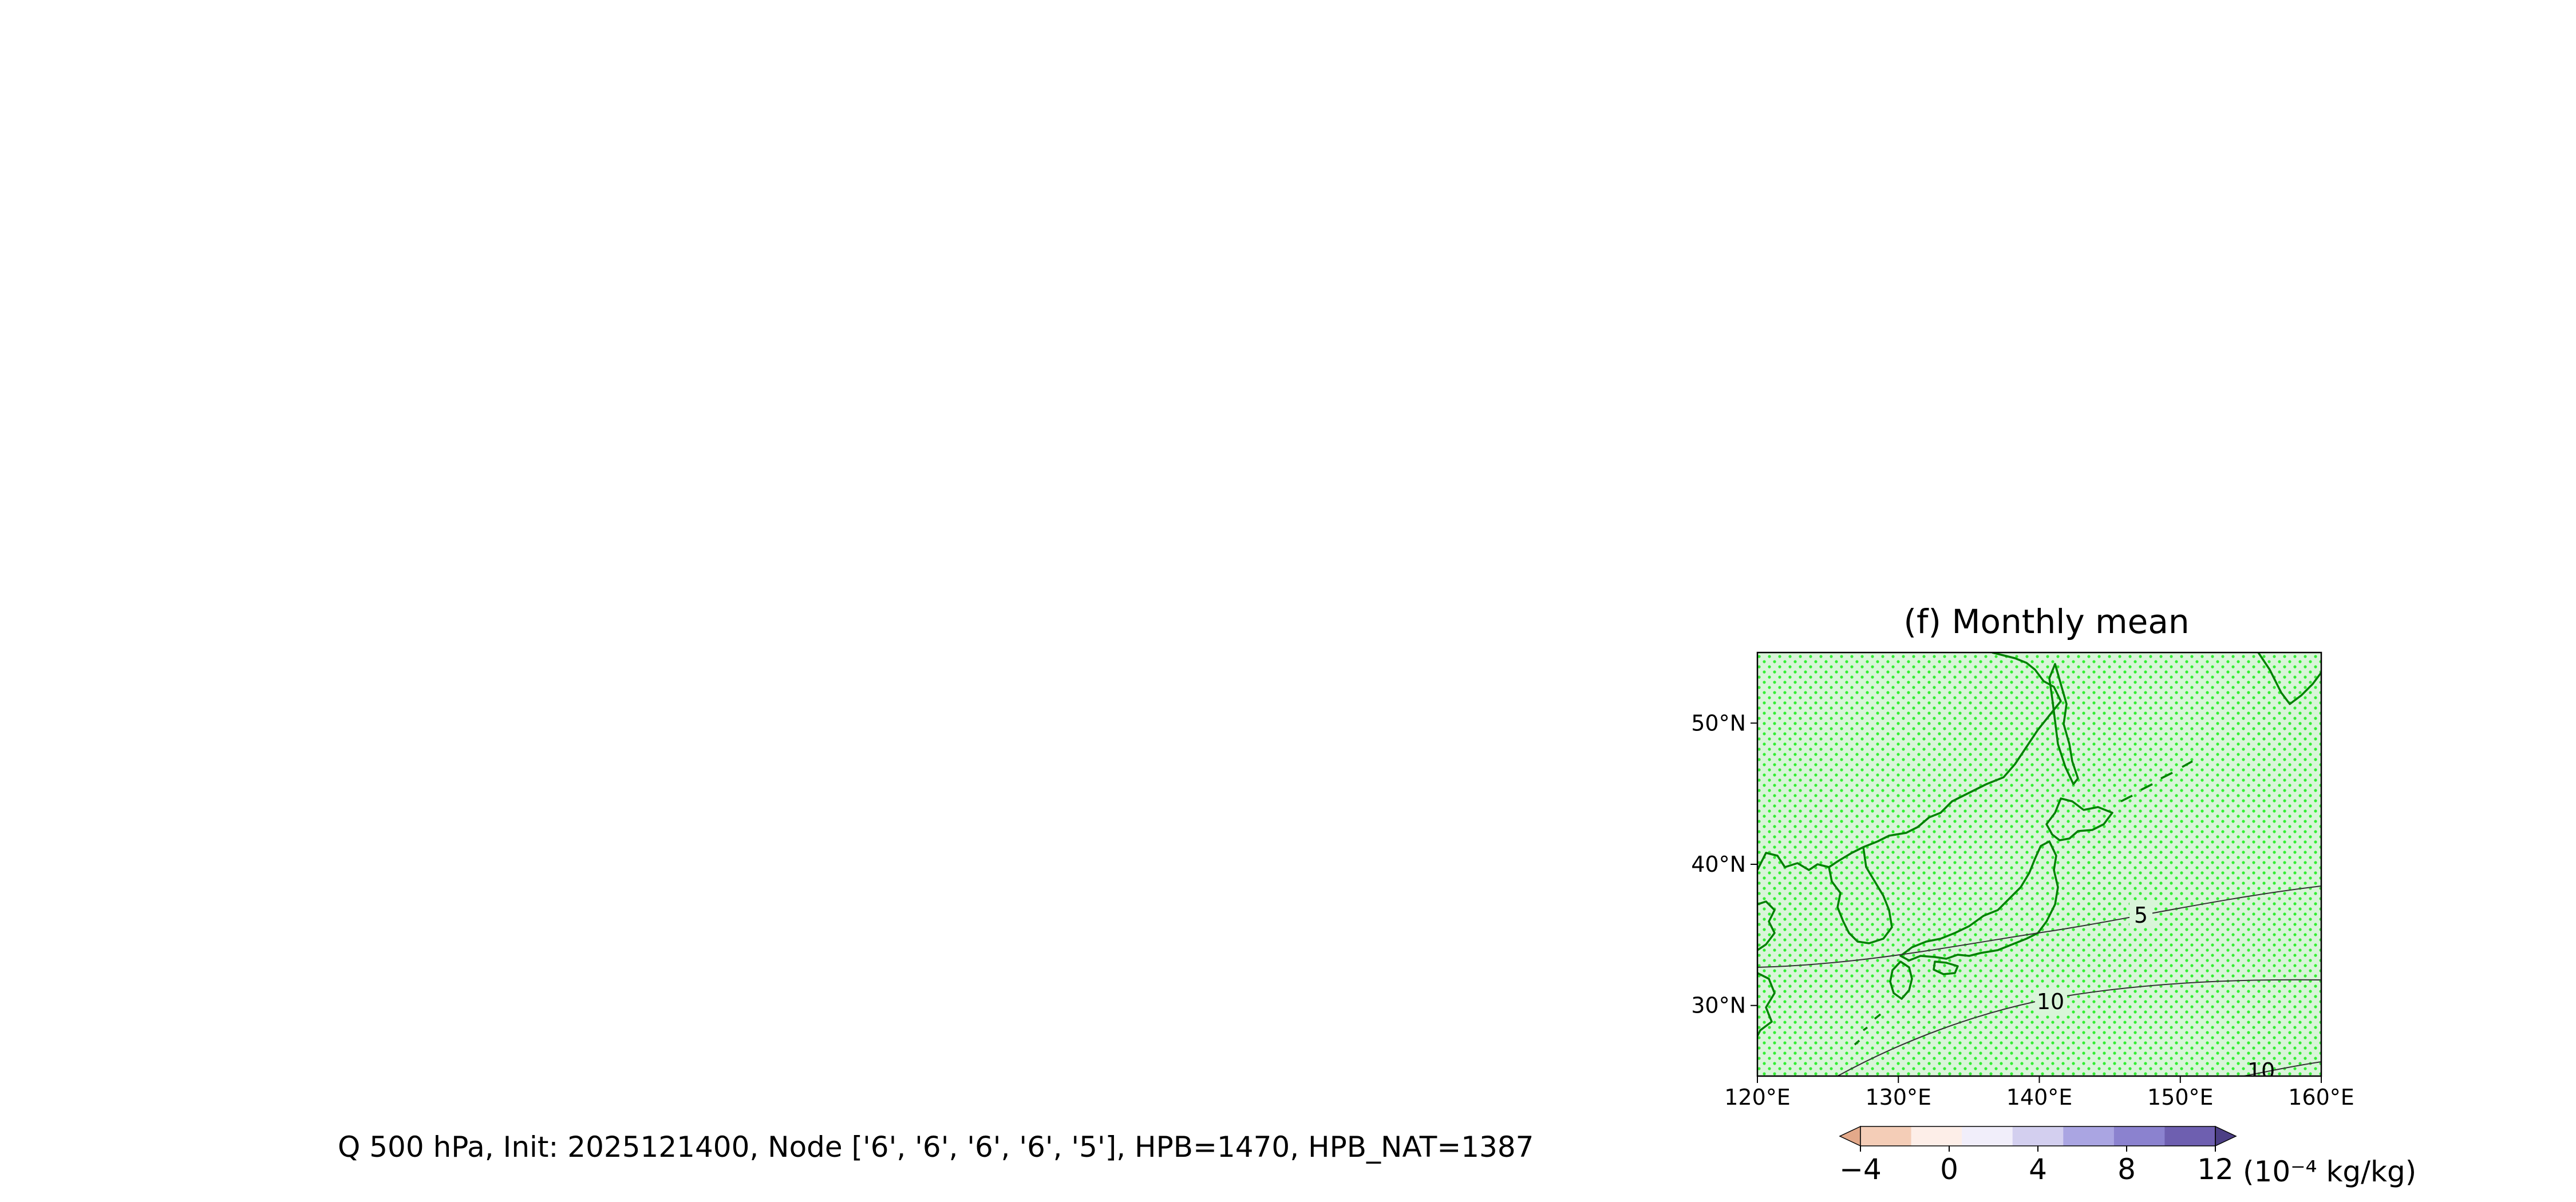  What do you see at coordinates (2226, 1136) in the screenshot?
I see `colorbar-extend-high` at bounding box center [2226, 1136].